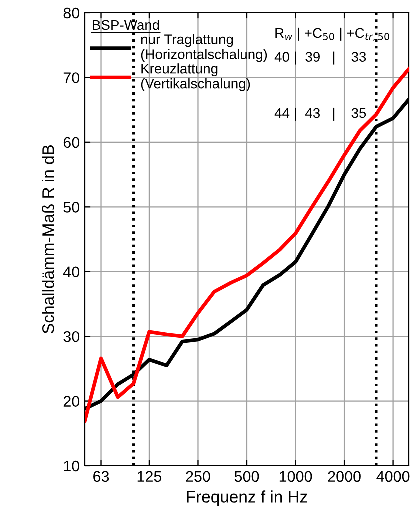 This screenshot has height=530, width=419. What do you see at coordinates (247, 498) in the screenshot?
I see `x-axis-title: Frequenz f in Hz` at bounding box center [247, 498].